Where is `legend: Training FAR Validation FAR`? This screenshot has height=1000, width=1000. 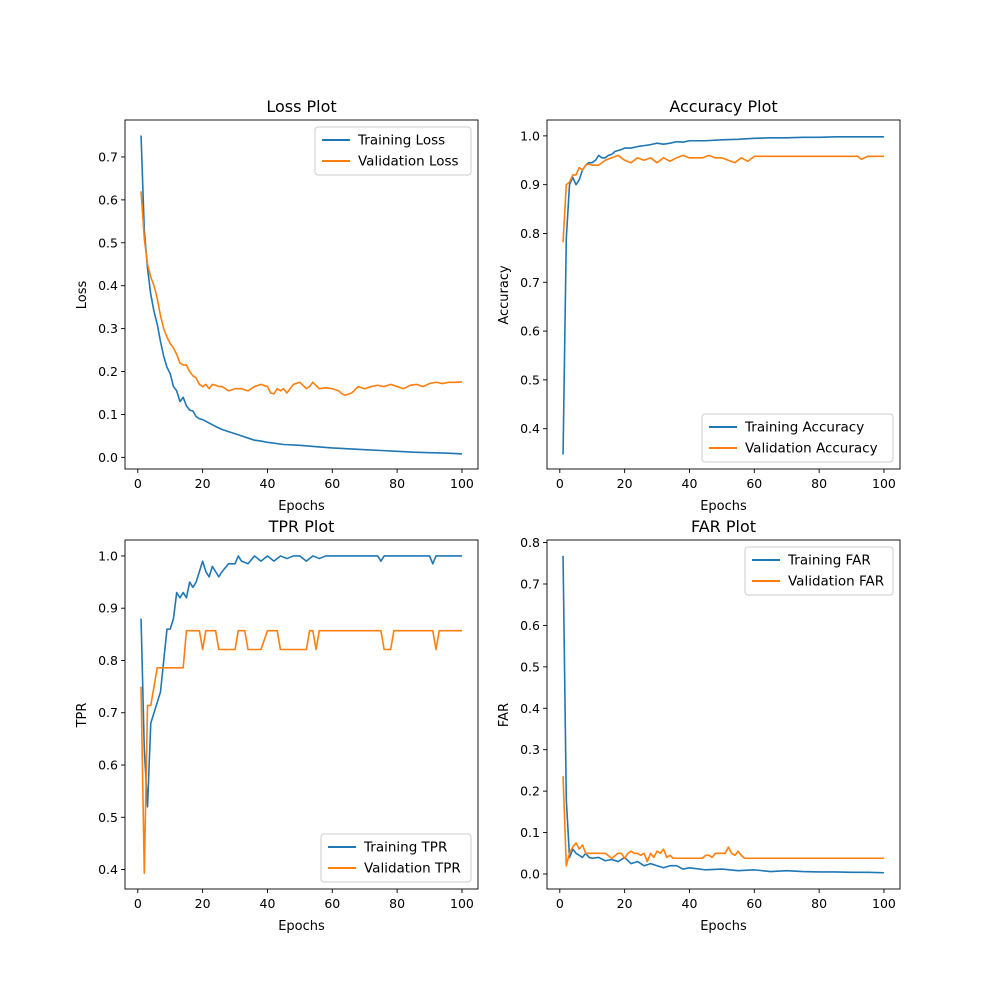 legend: Training FAR Validation FAR is located at coordinates (819, 571).